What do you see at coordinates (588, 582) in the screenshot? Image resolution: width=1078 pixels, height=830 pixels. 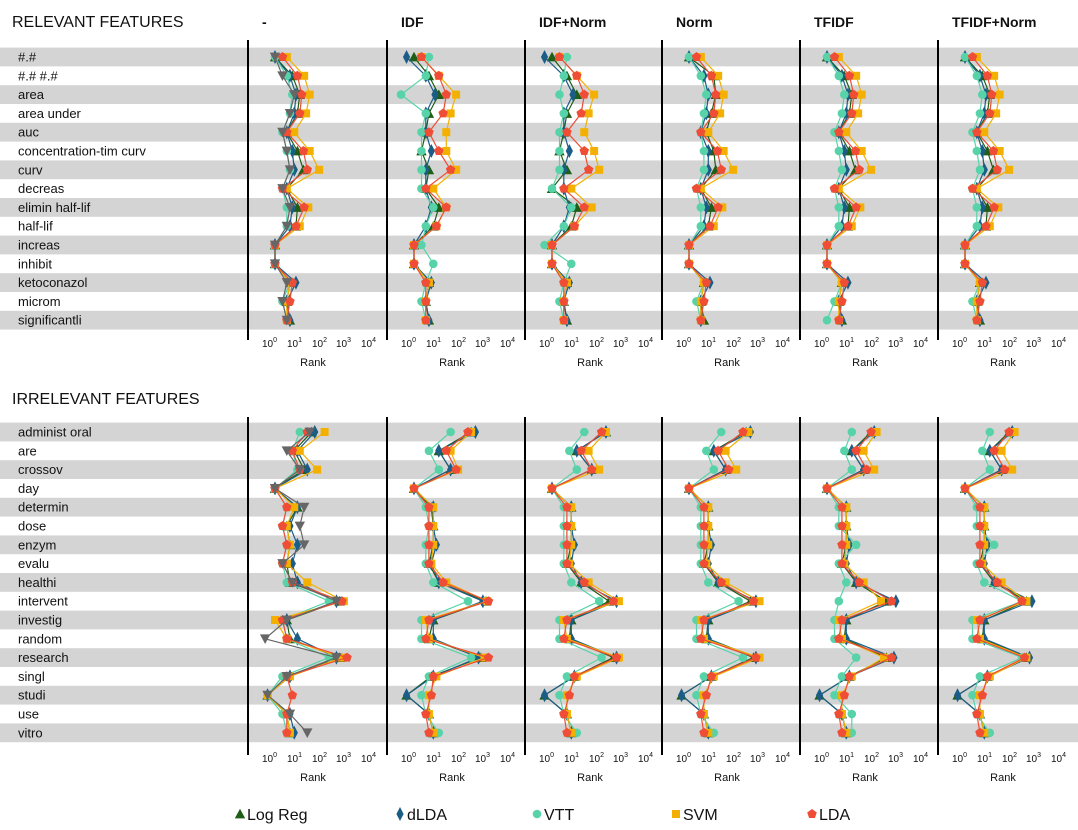 I see `point-svm-healthi` at bounding box center [588, 582].